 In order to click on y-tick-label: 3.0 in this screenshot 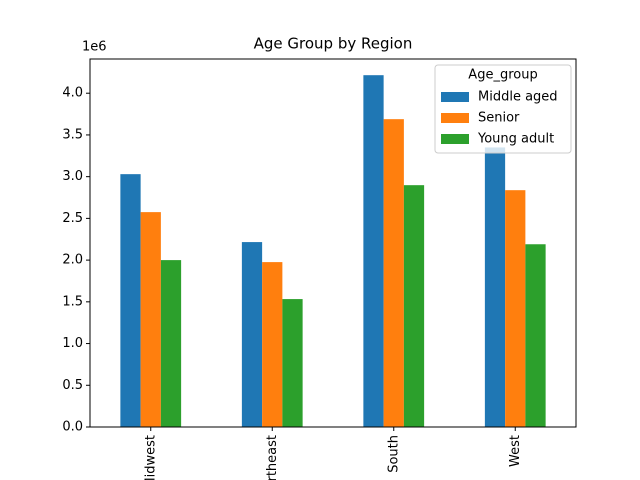, I will do `click(72, 176)`.